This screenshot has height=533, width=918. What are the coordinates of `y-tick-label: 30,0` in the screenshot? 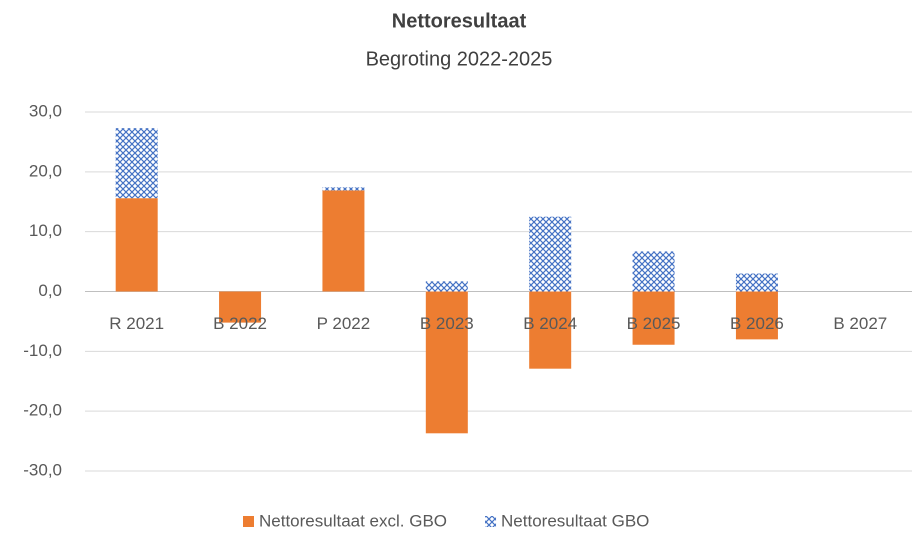 It's located at (45, 110).